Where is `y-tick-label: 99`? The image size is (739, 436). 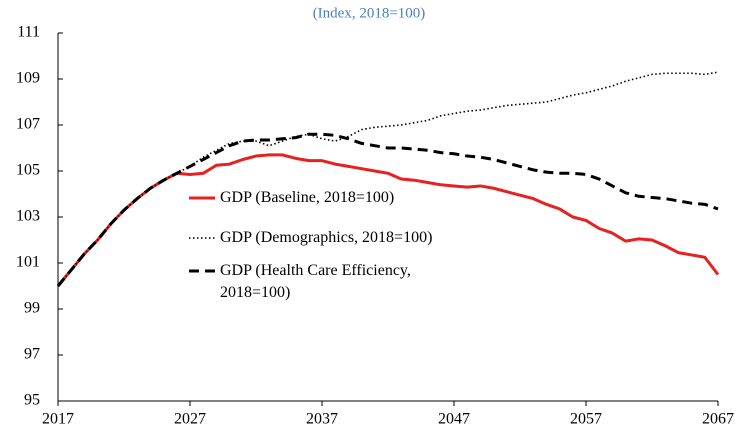 y-tick-label: 99 is located at coordinates (32, 308).